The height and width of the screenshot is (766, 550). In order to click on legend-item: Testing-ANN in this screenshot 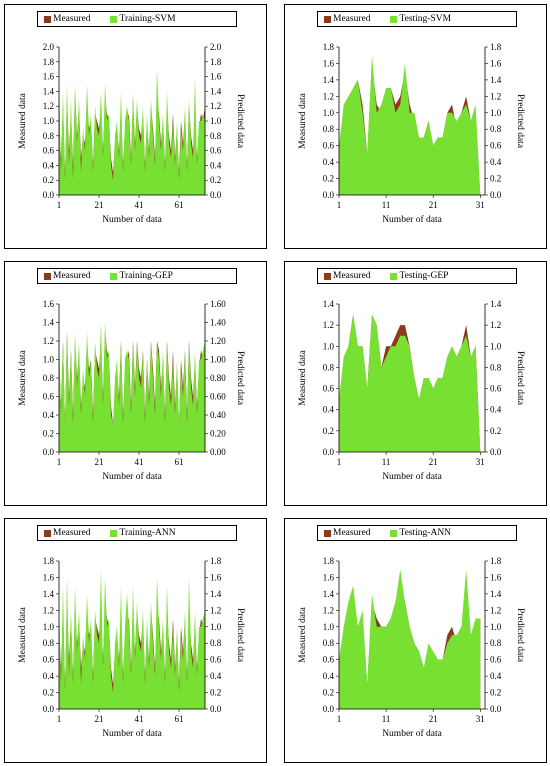, I will do `click(420, 533)`.